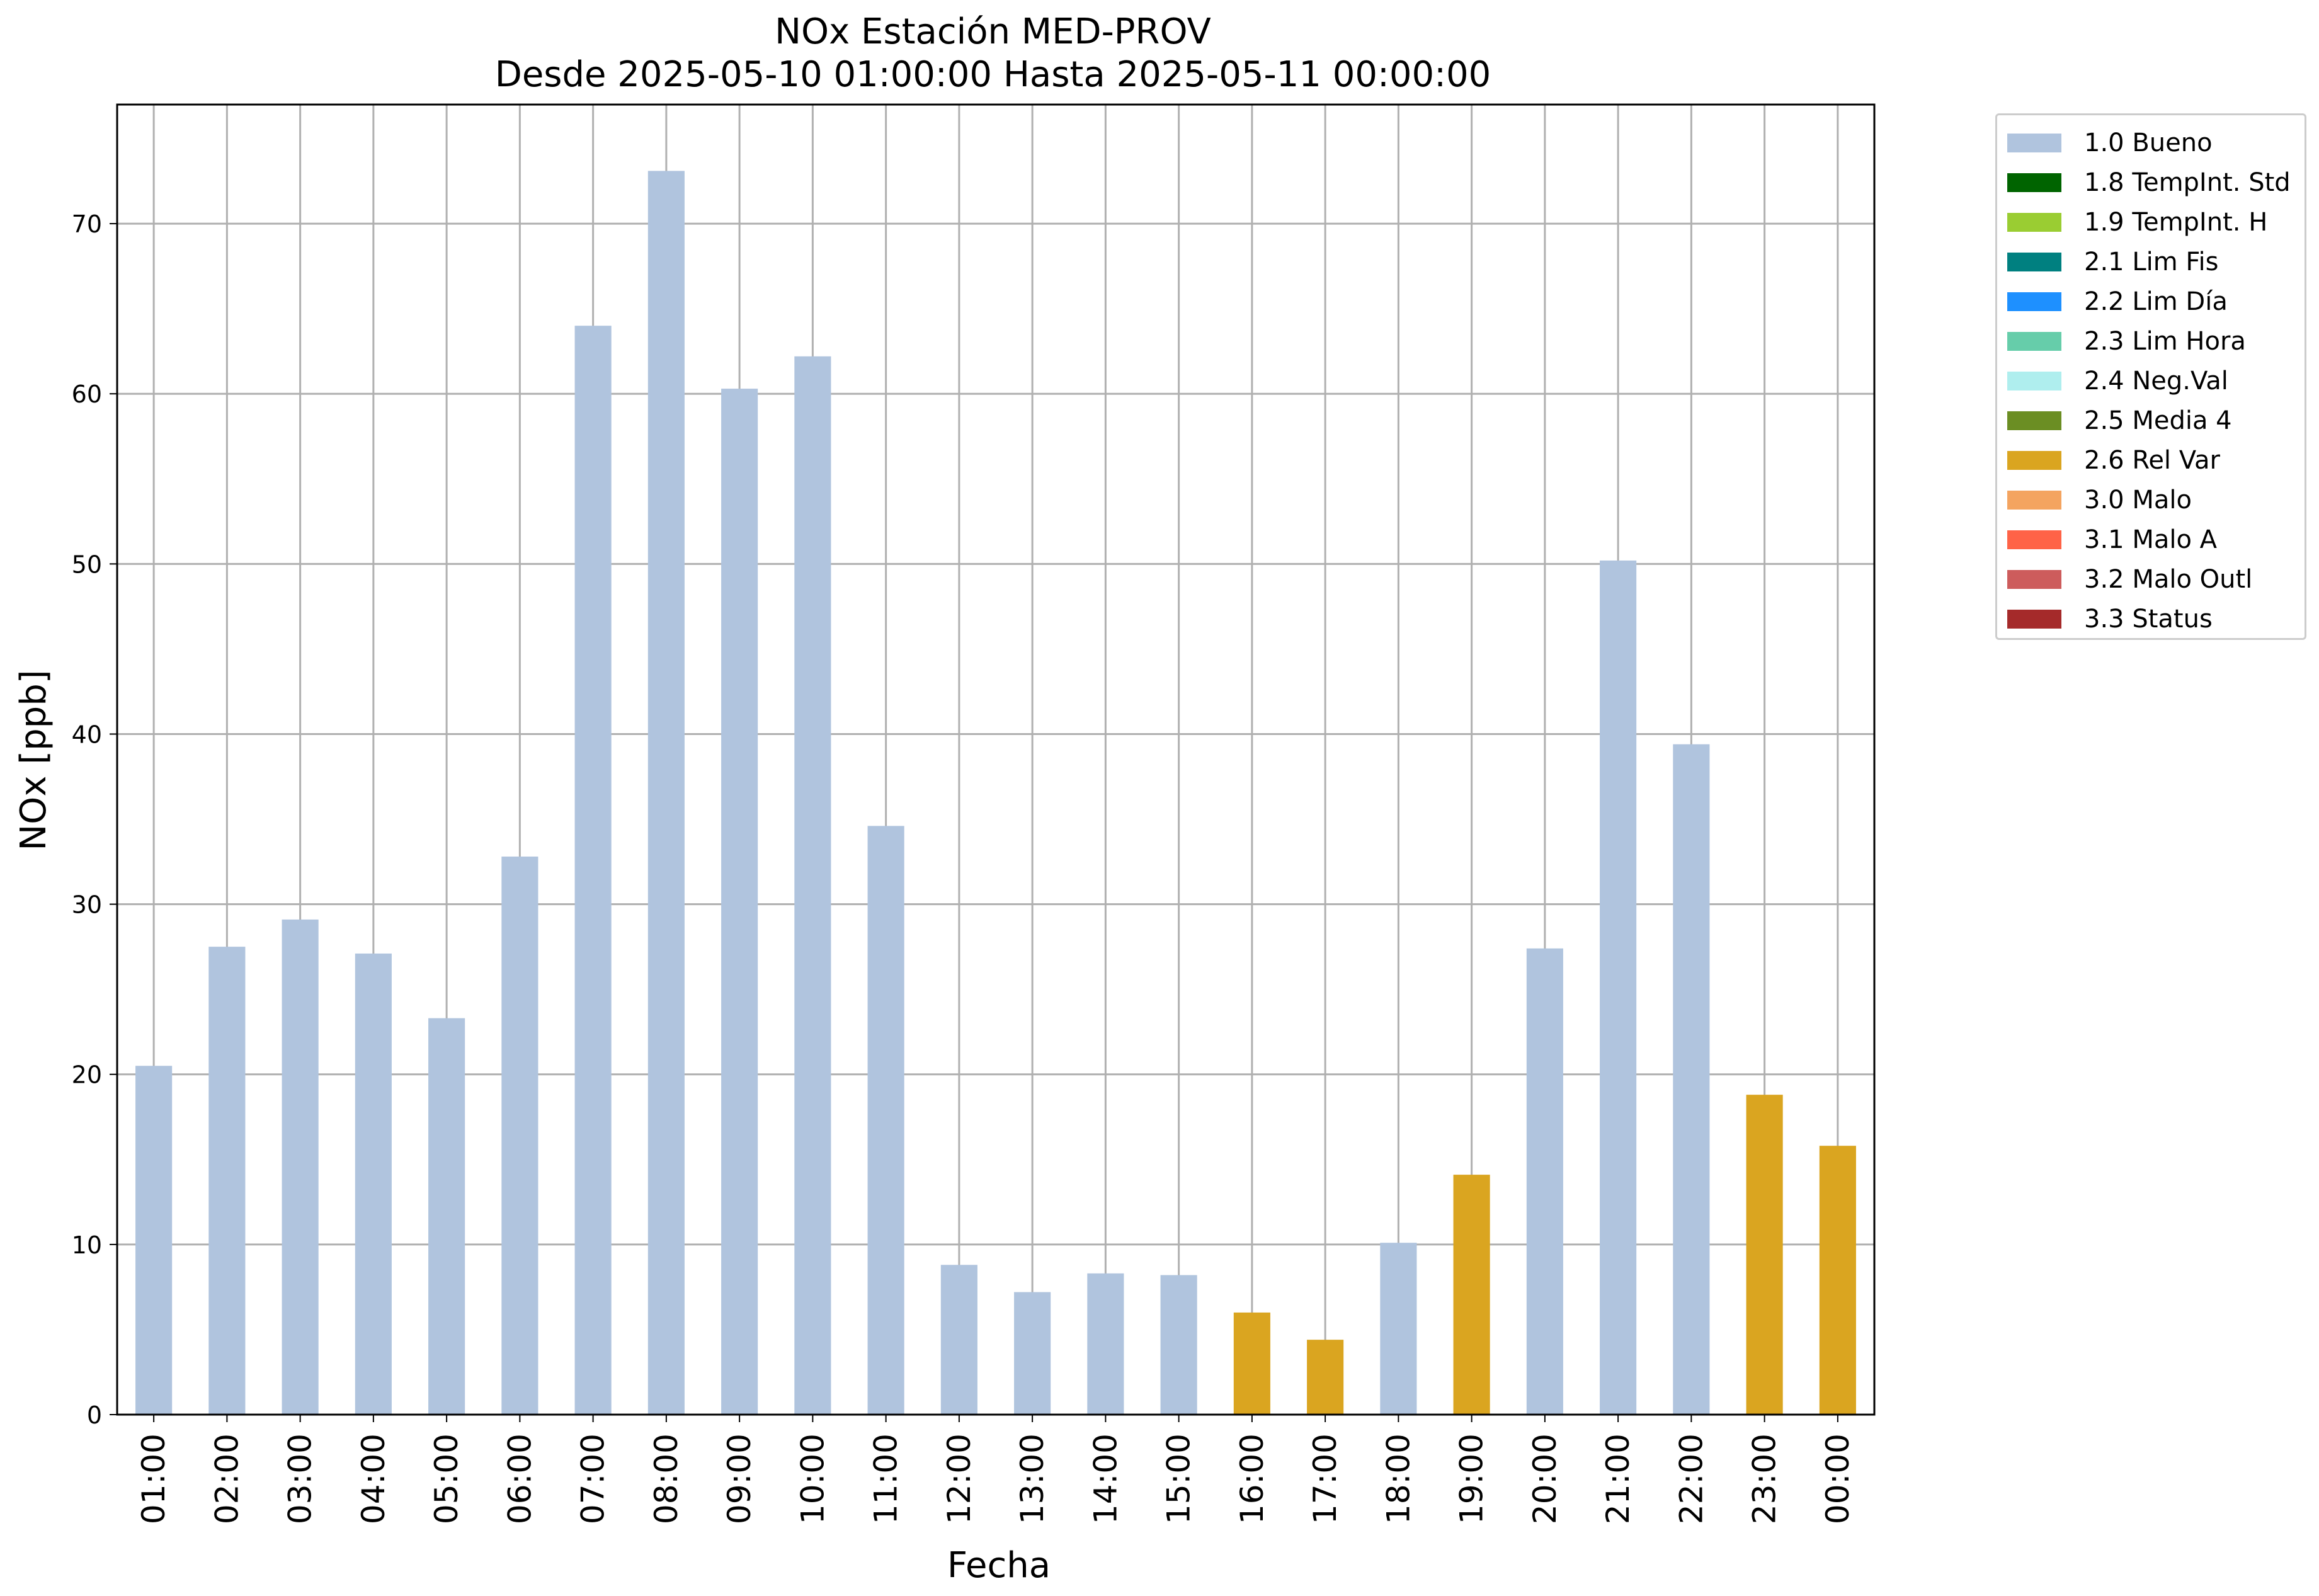  I want to click on legend-label: 2.6 Rel Var, so click(2152, 460).